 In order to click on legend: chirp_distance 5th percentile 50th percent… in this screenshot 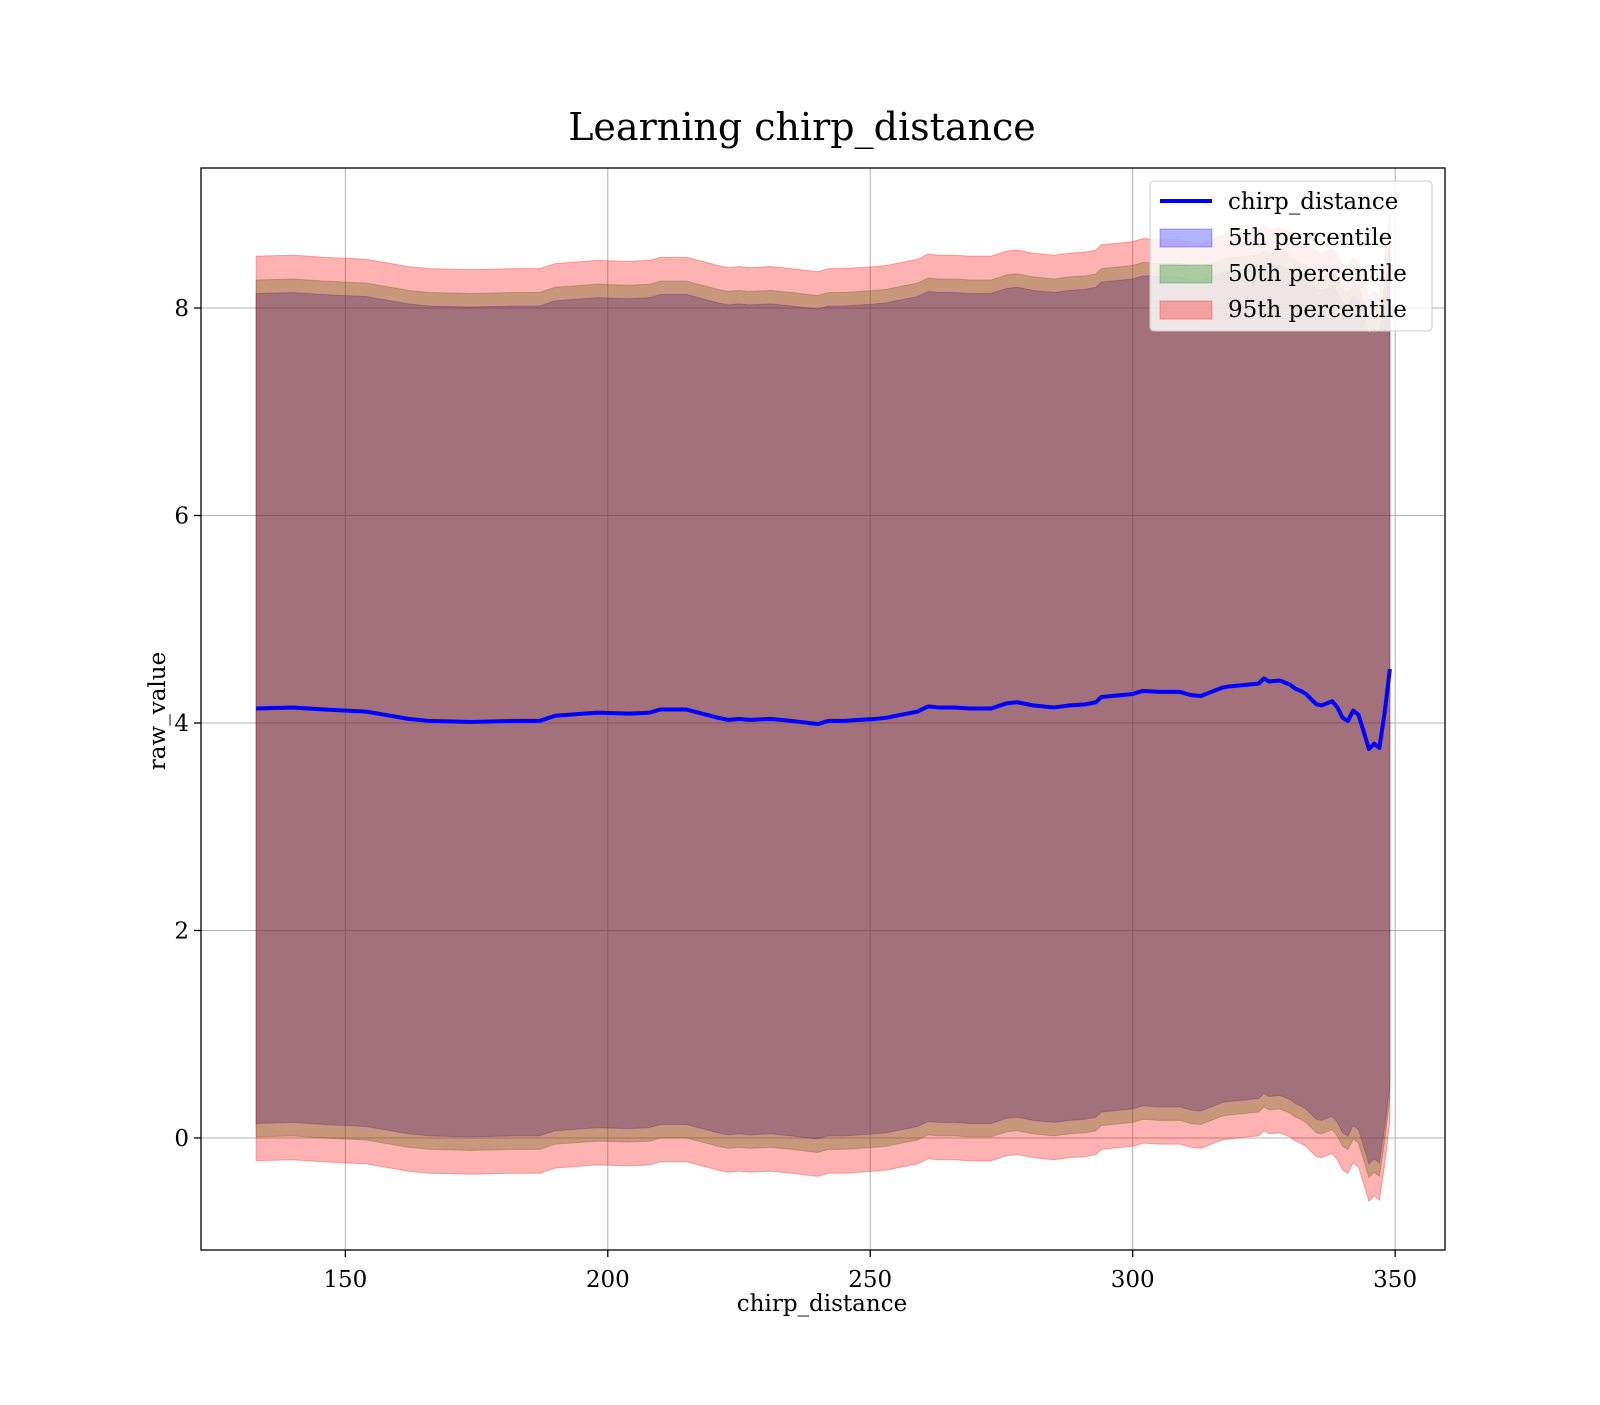, I will do `click(1291, 256)`.